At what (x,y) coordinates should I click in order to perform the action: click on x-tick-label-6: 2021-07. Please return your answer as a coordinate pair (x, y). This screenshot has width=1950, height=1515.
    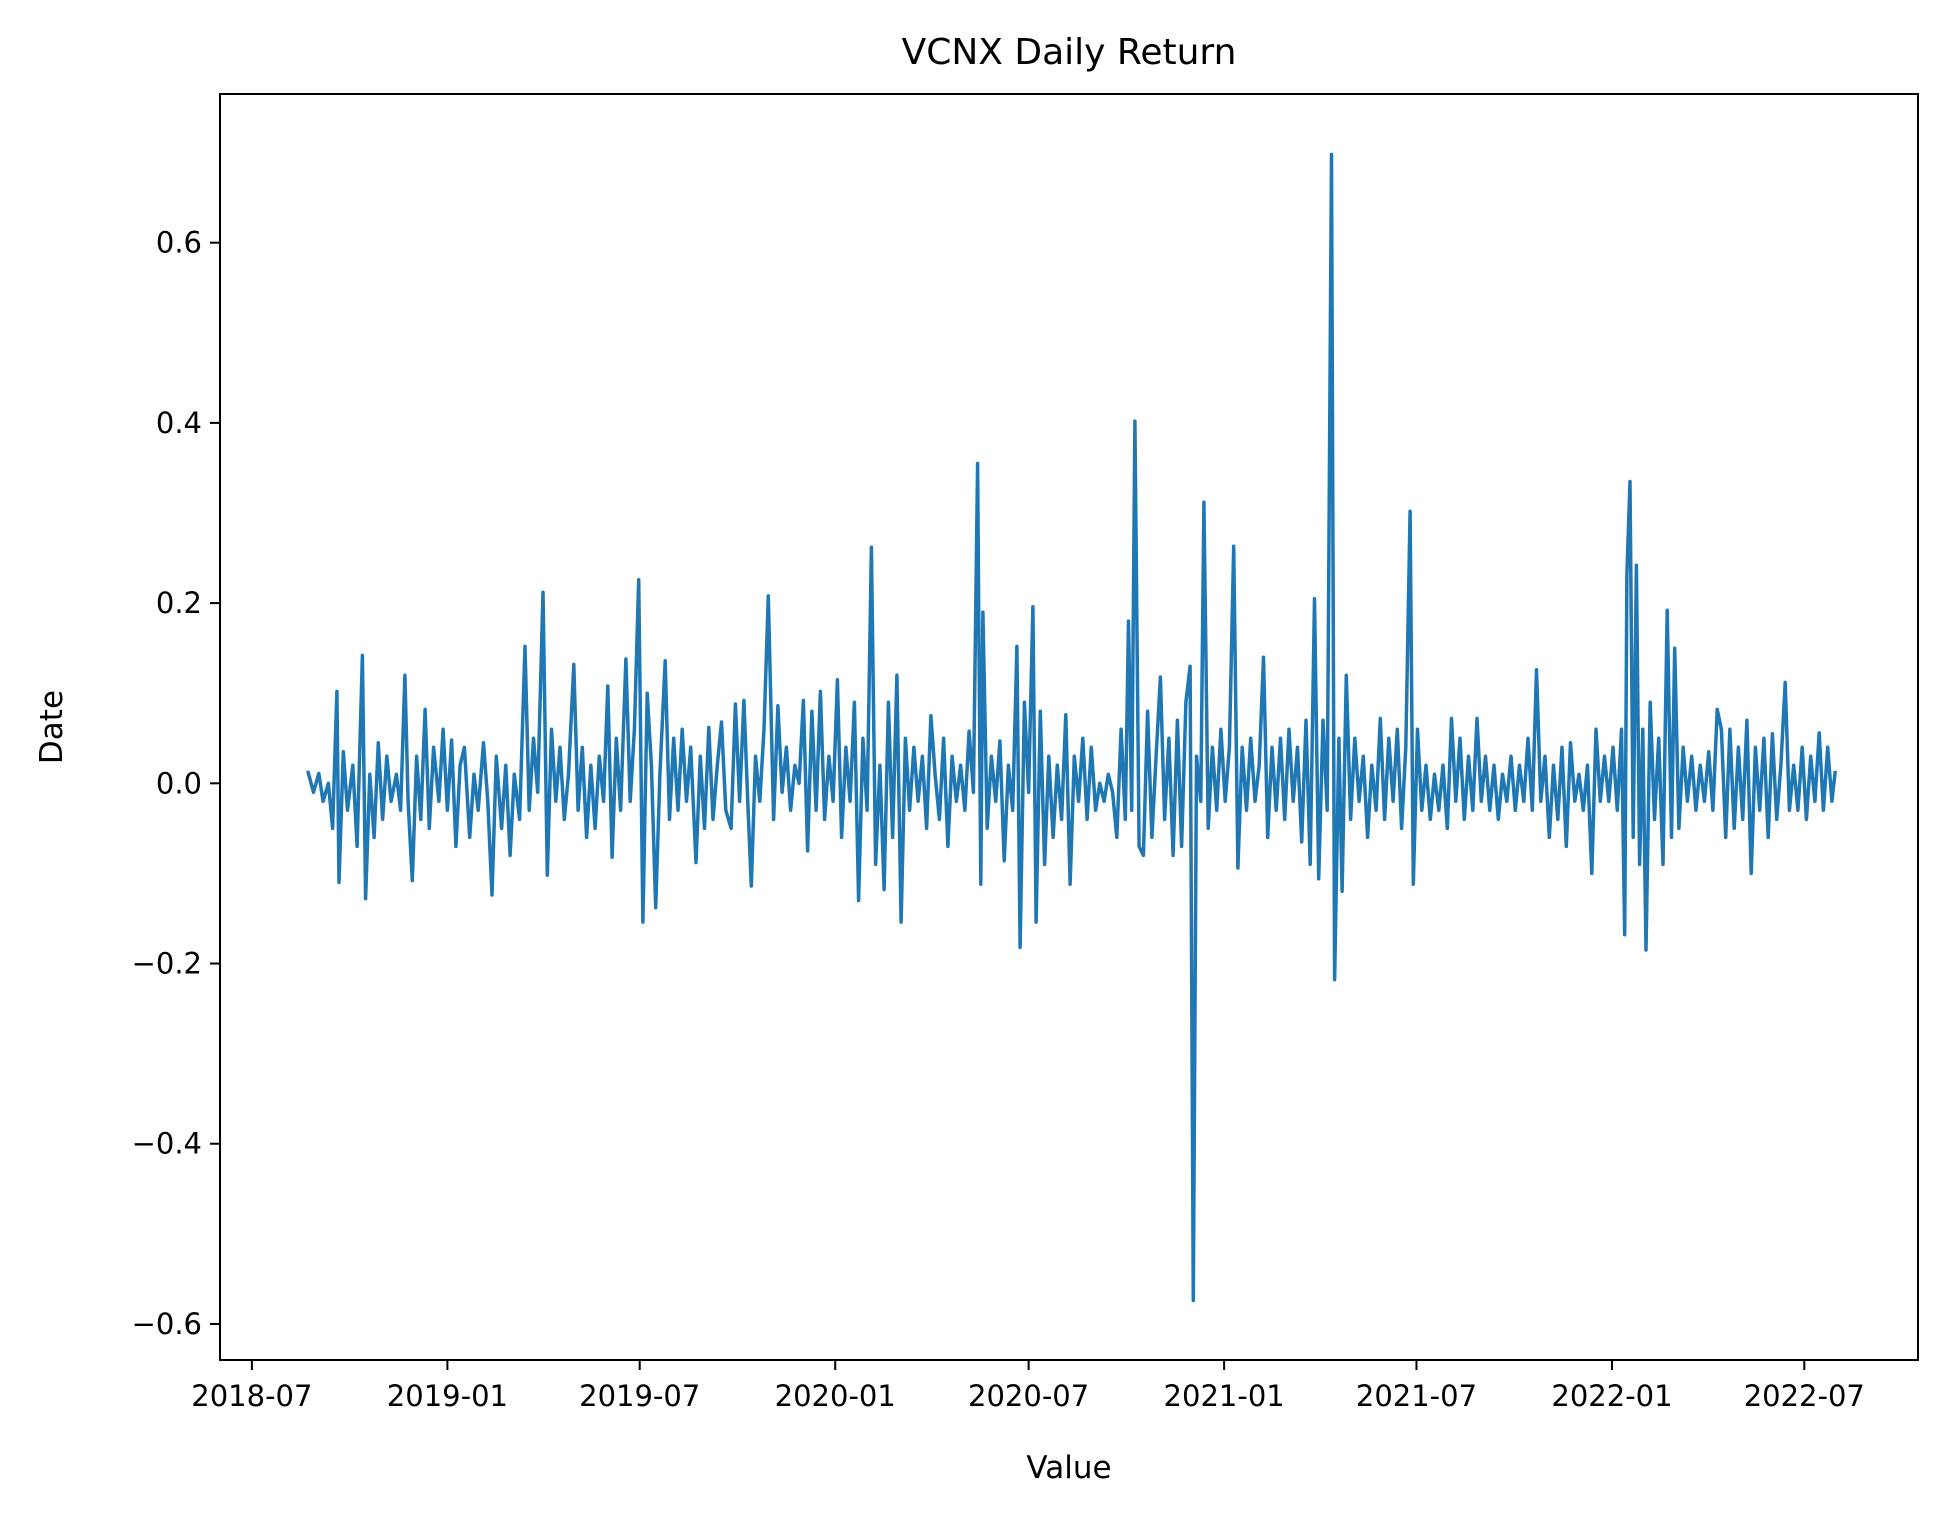
    Looking at the image, I should click on (1416, 1396).